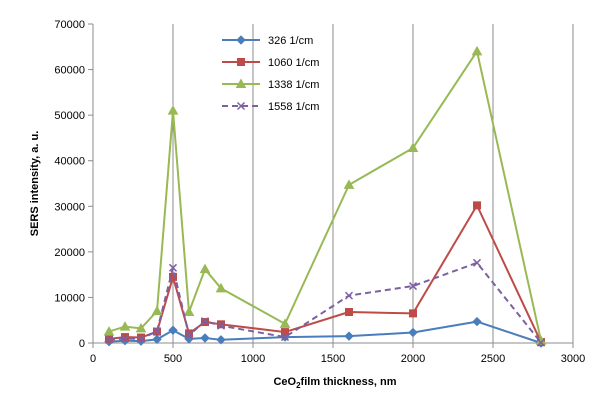  Describe the element at coordinates (333, 359) in the screenshot. I see `x-tick-label: 1500` at that location.